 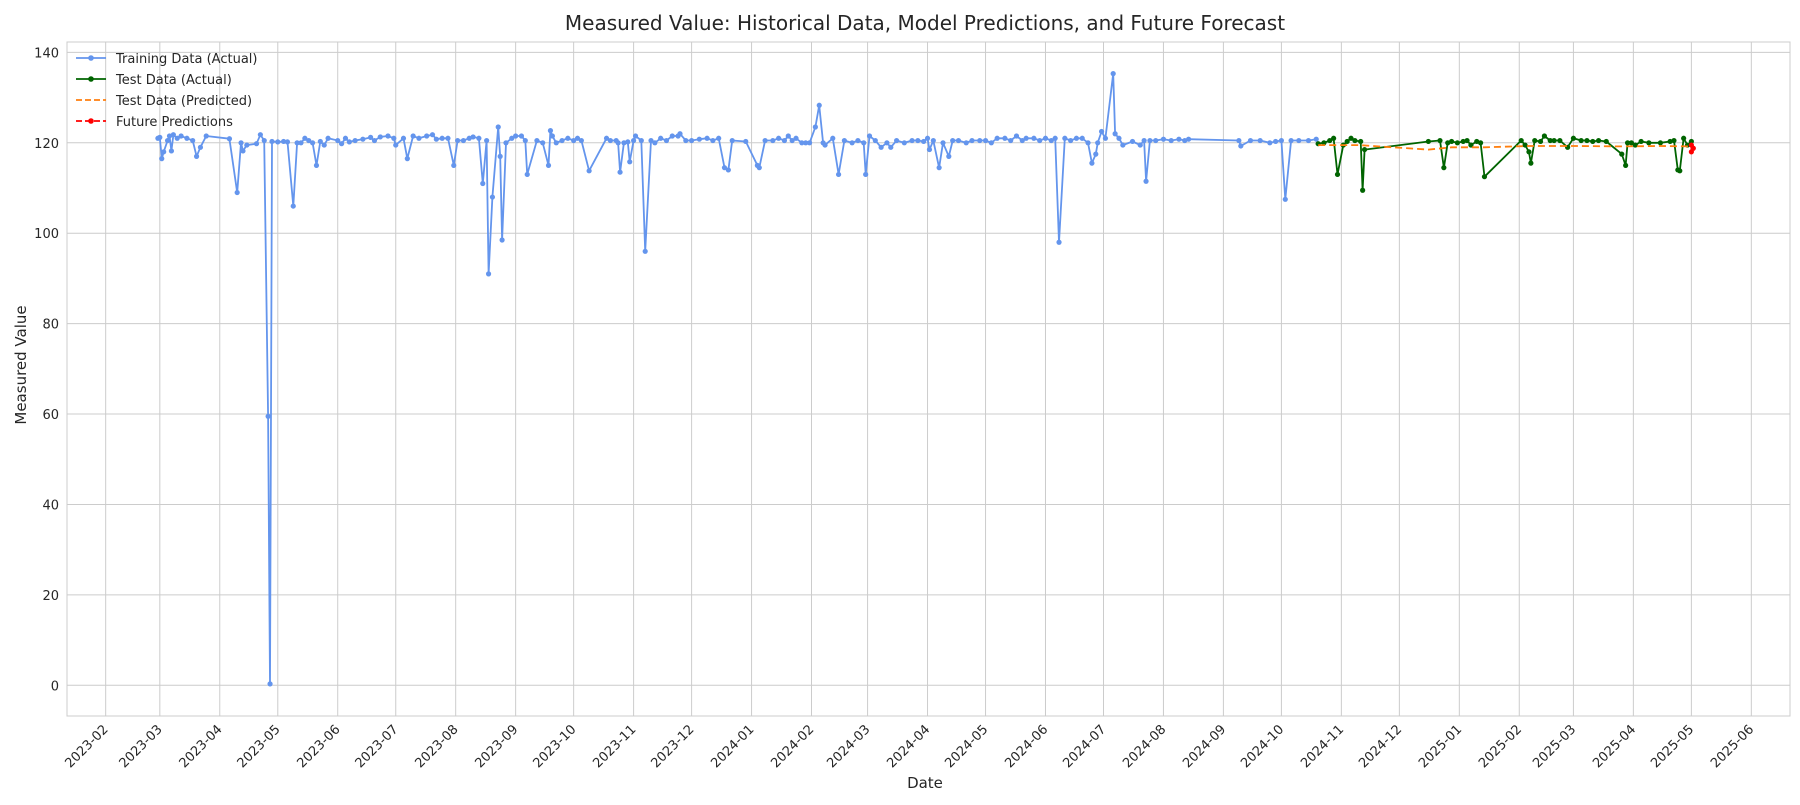 I want to click on y-tick-label: 100, so click(x=46, y=234).